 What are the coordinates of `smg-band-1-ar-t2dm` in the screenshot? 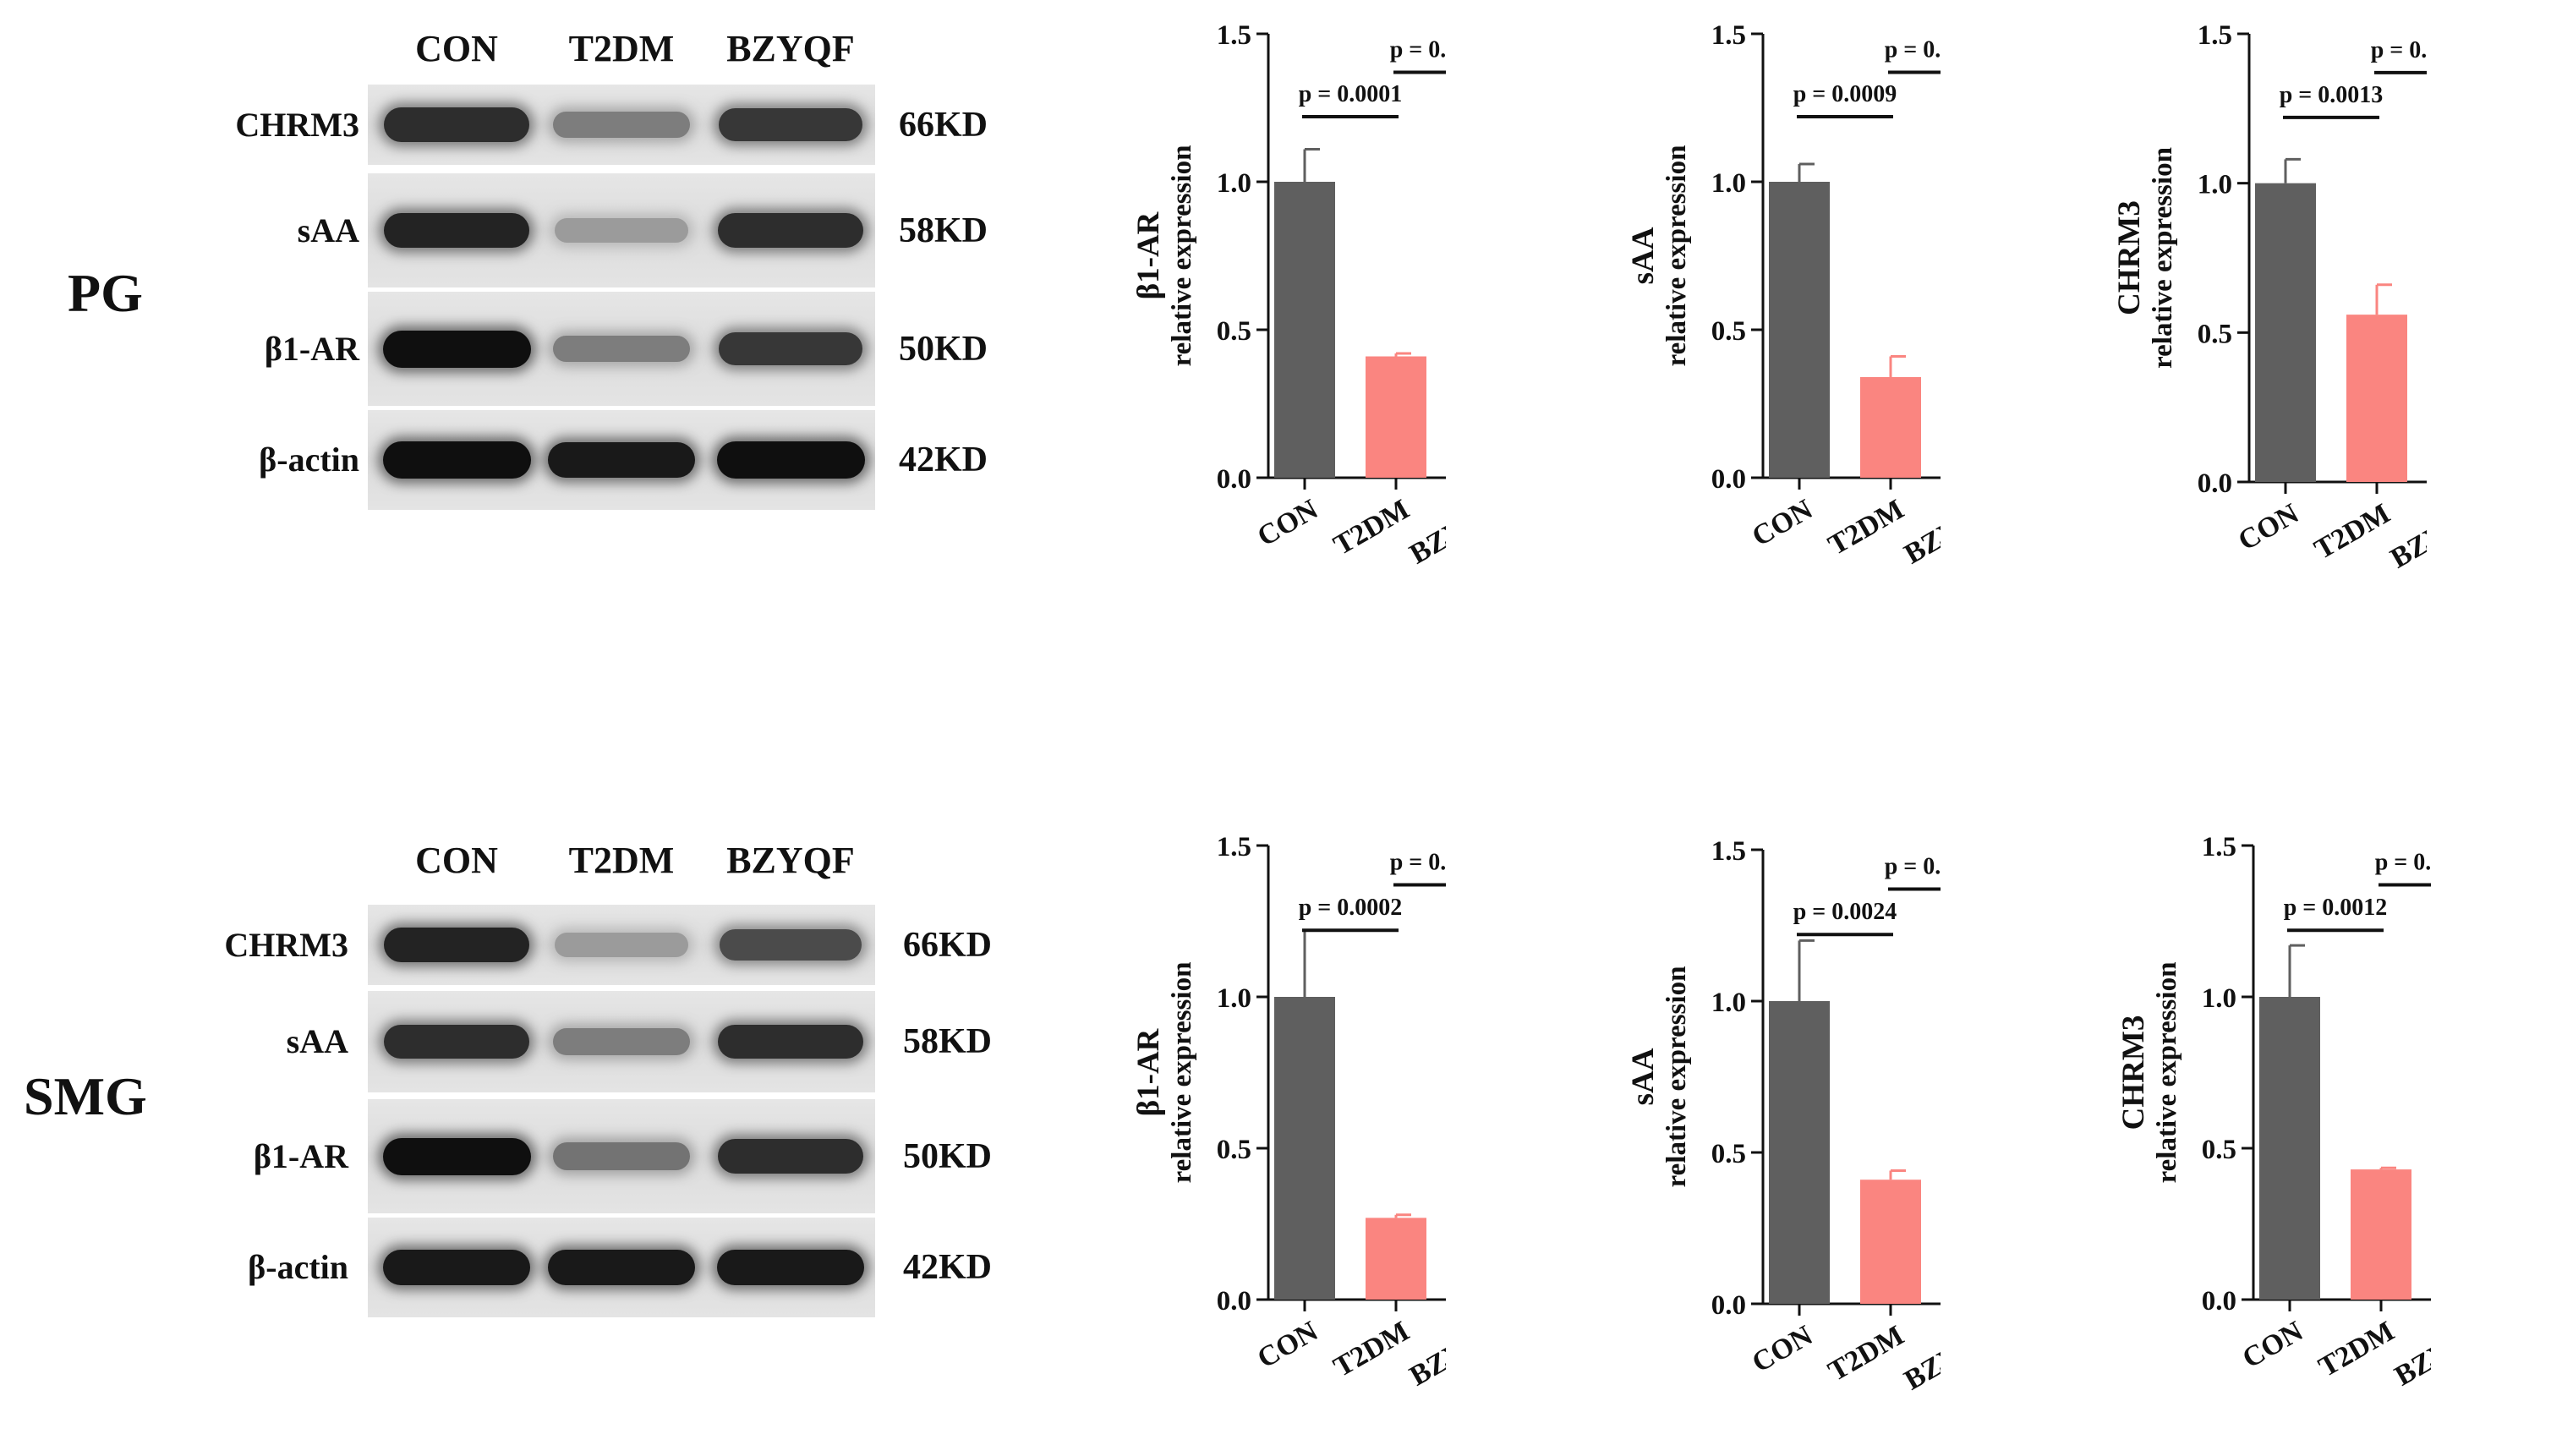 It's located at (621, 1156).